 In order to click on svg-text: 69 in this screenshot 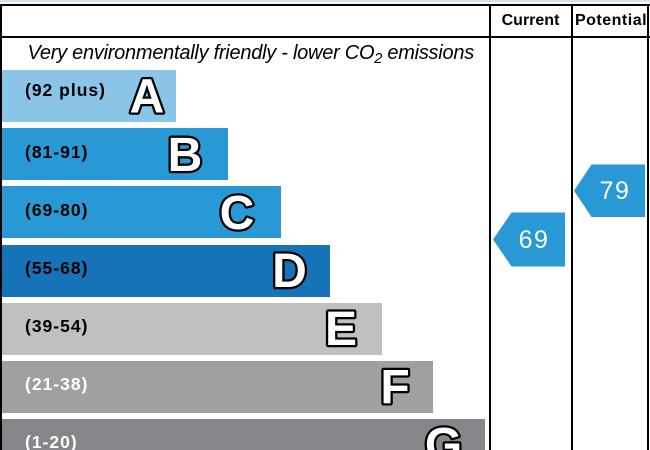, I will do `click(534, 240)`.